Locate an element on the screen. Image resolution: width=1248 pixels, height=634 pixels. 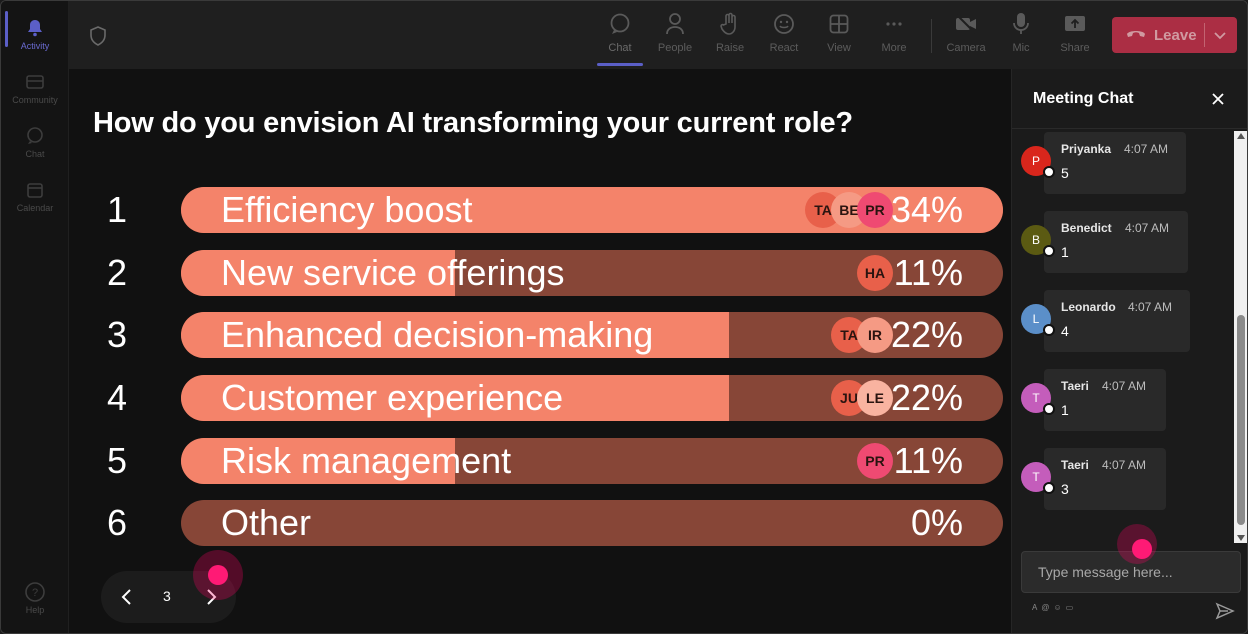
rail-item-activity: Activity is located at coordinates (35, 35).